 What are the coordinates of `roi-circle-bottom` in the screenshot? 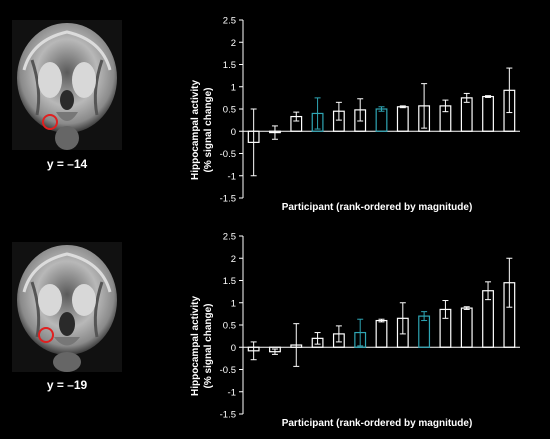 It's located at (46, 335).